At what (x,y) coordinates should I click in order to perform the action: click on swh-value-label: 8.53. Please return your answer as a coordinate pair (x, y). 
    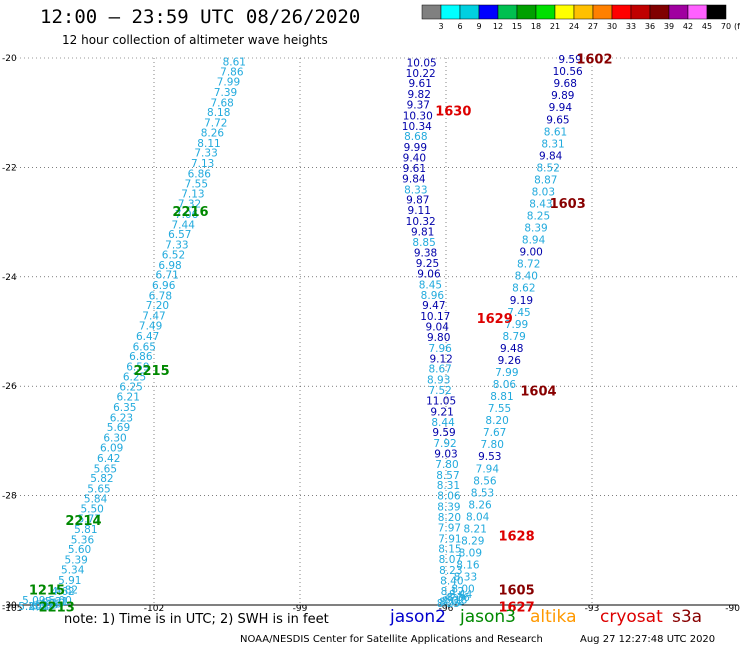
    Looking at the image, I should click on (482, 493).